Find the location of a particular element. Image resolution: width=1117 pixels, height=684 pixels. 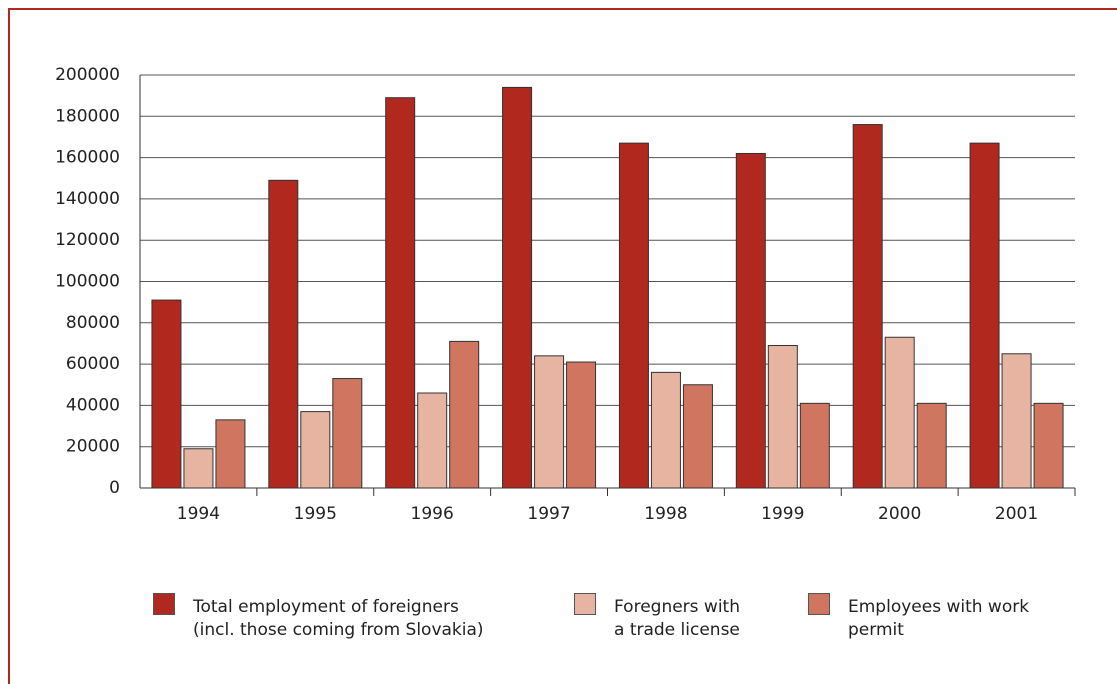

x-tick-label: 1997 is located at coordinates (548, 514).